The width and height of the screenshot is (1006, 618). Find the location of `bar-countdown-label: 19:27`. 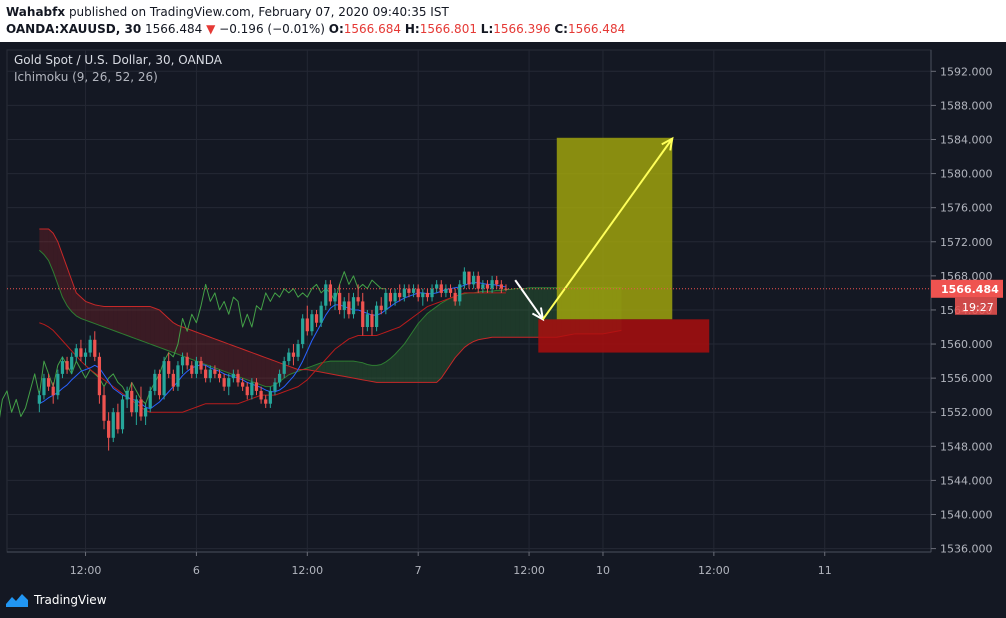

bar-countdown-label: 19:27 is located at coordinates (978, 307).